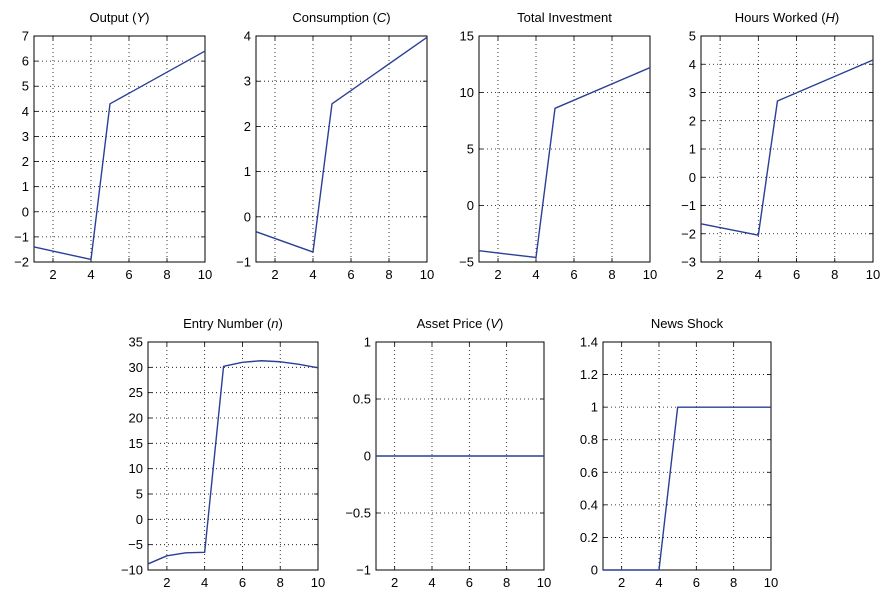 The height and width of the screenshot is (594, 882). I want to click on y-tick-label: 0.6, so click(589, 472).